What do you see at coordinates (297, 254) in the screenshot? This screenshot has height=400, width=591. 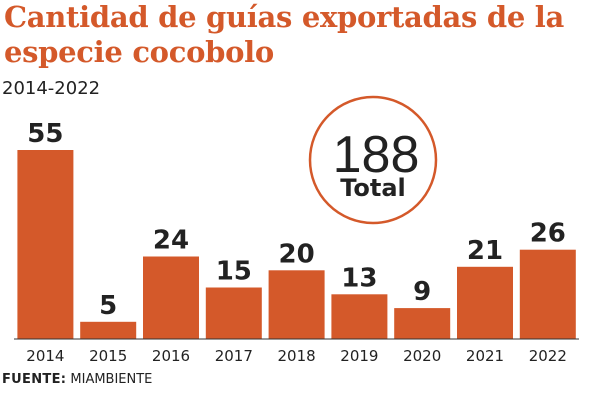 I see `data-label-2018: 20` at bounding box center [297, 254].